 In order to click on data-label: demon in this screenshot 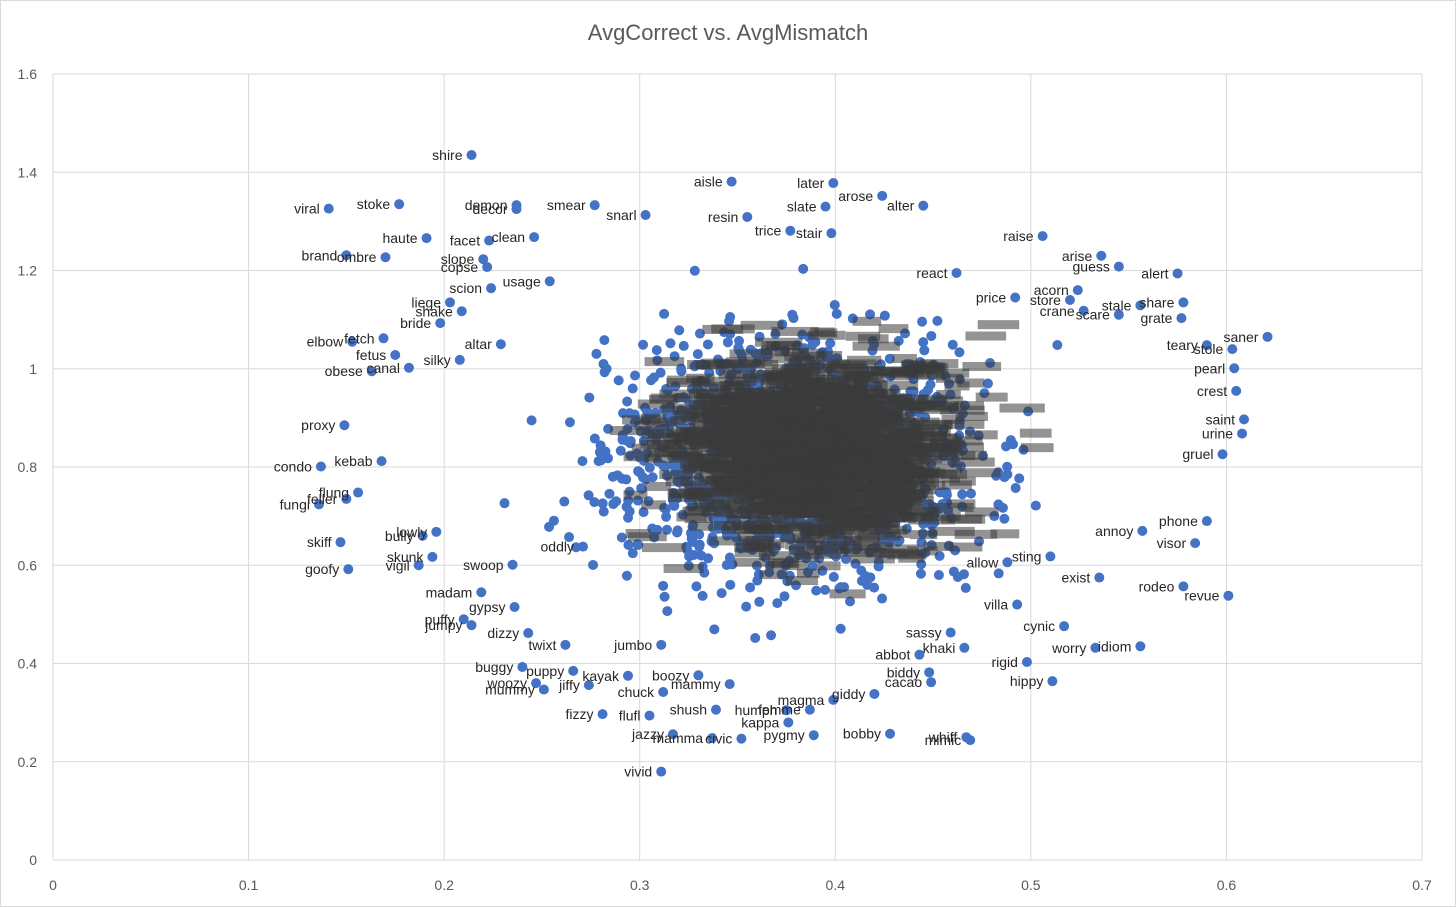, I will do `click(486, 205)`.